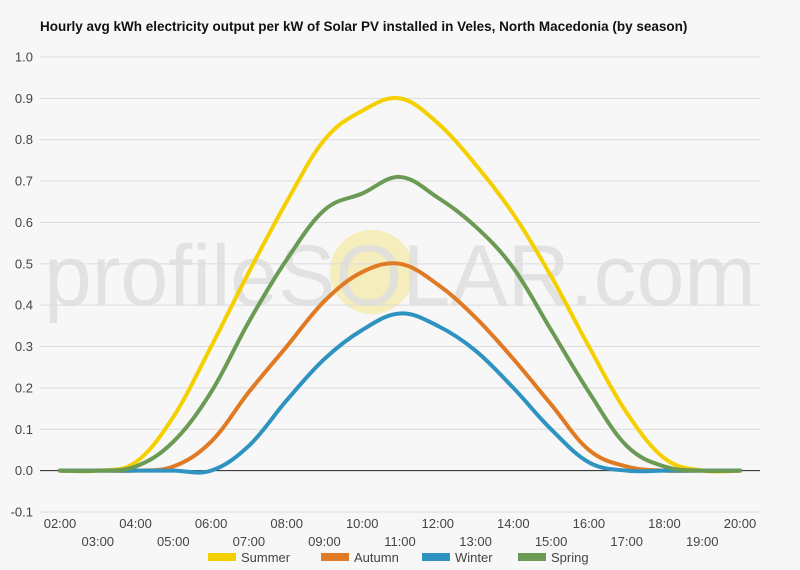 The height and width of the screenshot is (570, 800). What do you see at coordinates (24, 387) in the screenshot?
I see `y-tick-label: 0.2` at bounding box center [24, 387].